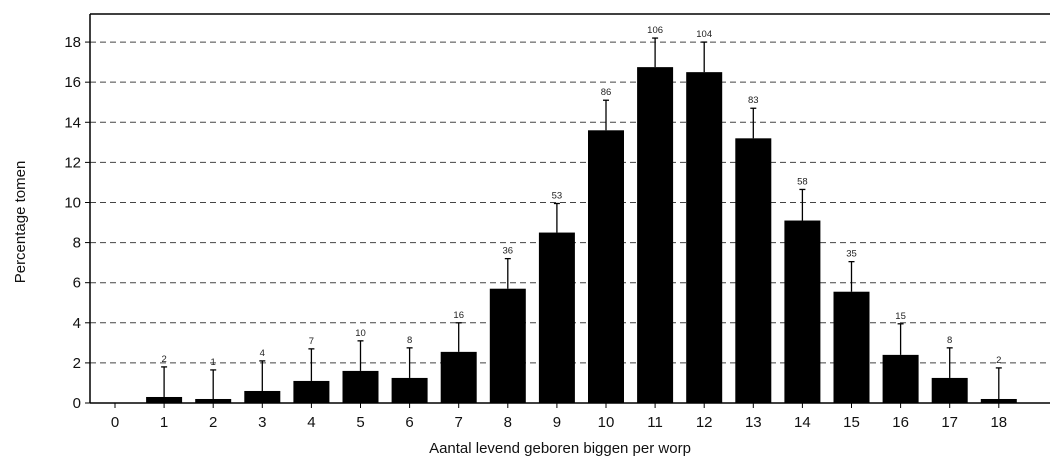 Image resolution: width=1050 pixels, height=457 pixels. I want to click on y-tick-label: 18, so click(72, 42).